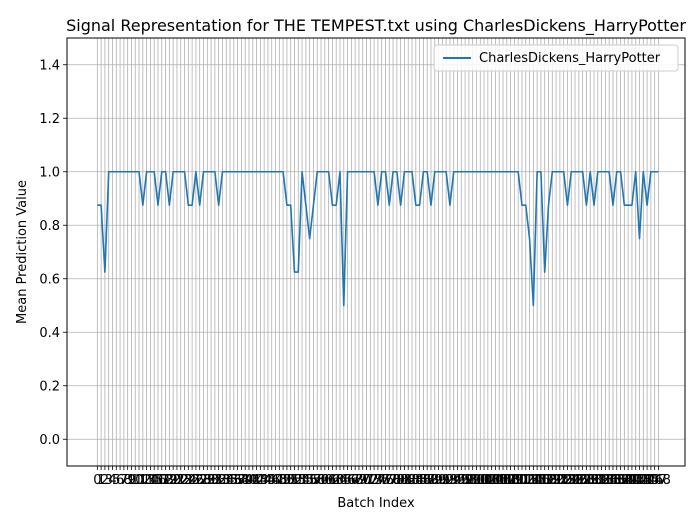 Image resolution: width=700 pixels, height=525 pixels. I want to click on x-tick-label: 15, so click(154, 480).